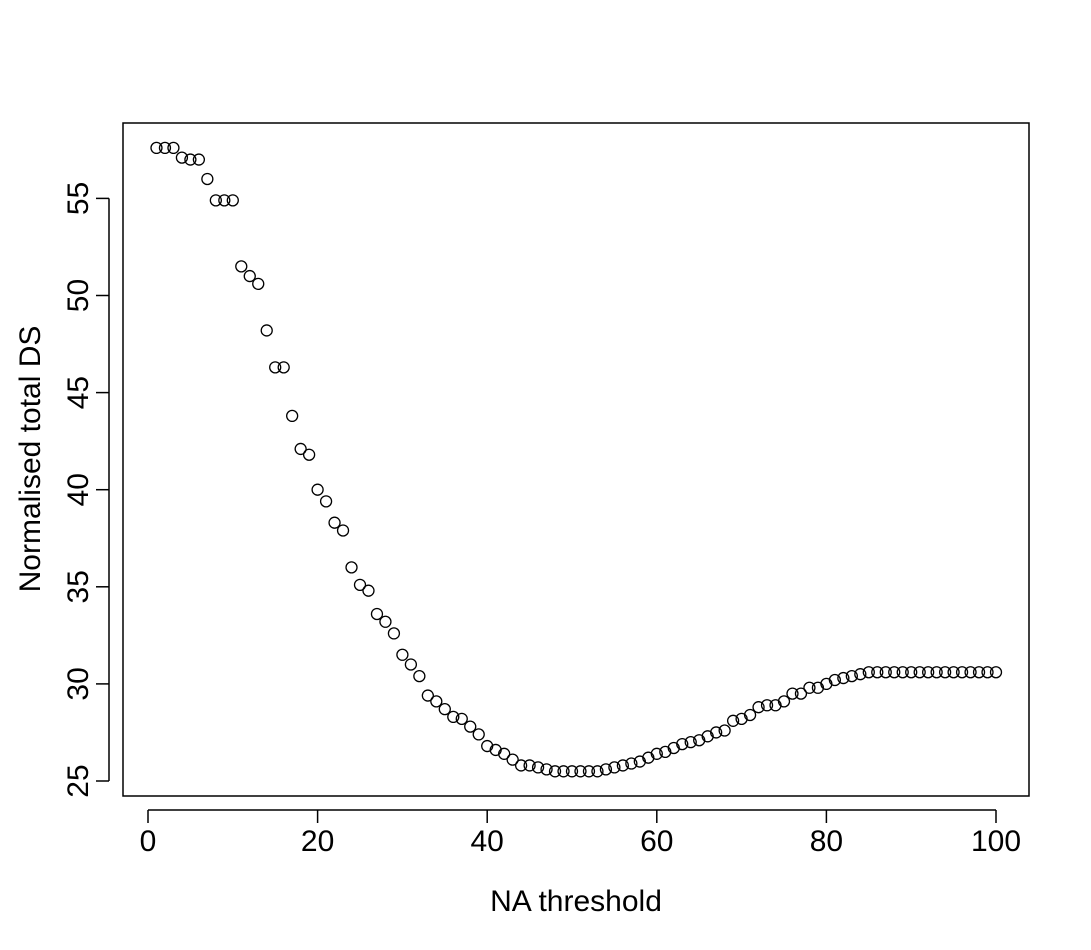 This screenshot has height=950, width=1091. I want to click on y-tick-label: 55, so click(78, 198).